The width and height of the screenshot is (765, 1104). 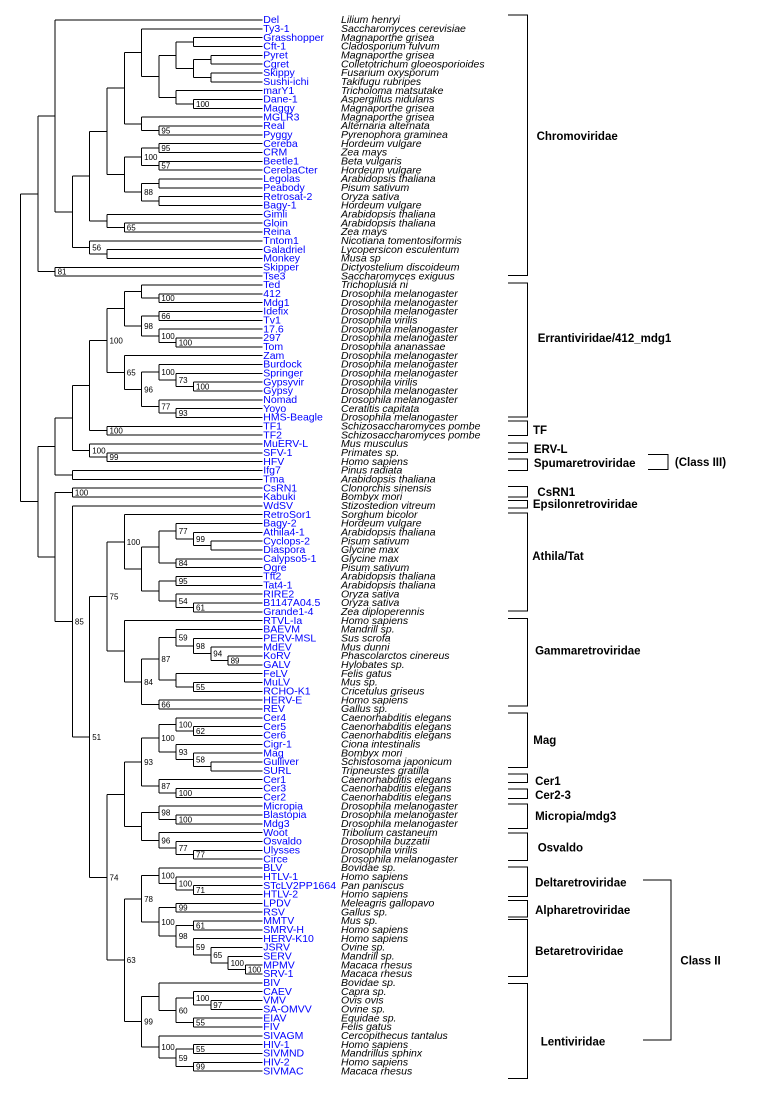 What do you see at coordinates (367, 674) in the screenshot?
I see `svg-text: Felis gatus` at bounding box center [367, 674].